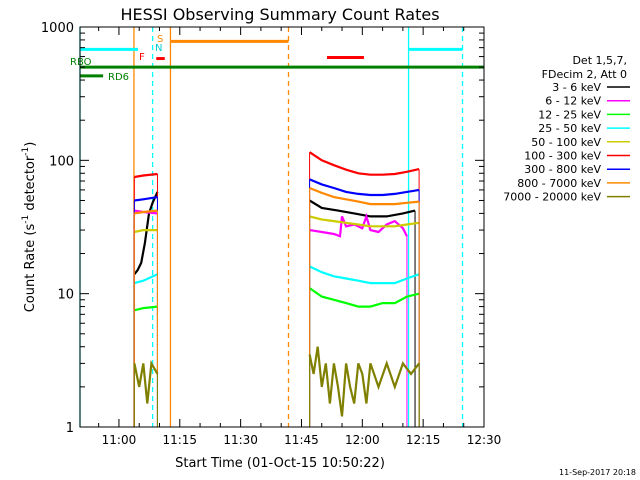 The height and width of the screenshot is (480, 640). Describe the element at coordinates (61, 161) in the screenshot. I see `y-tick-label: 100` at that location.